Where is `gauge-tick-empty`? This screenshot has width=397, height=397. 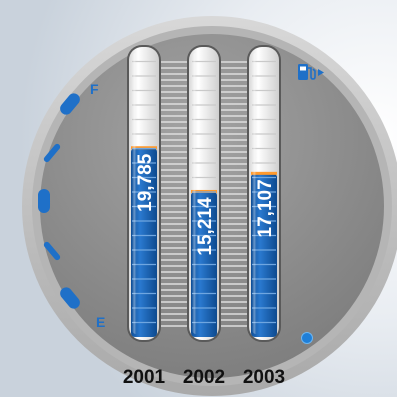 gauge-tick-empty is located at coordinates (70, 298).